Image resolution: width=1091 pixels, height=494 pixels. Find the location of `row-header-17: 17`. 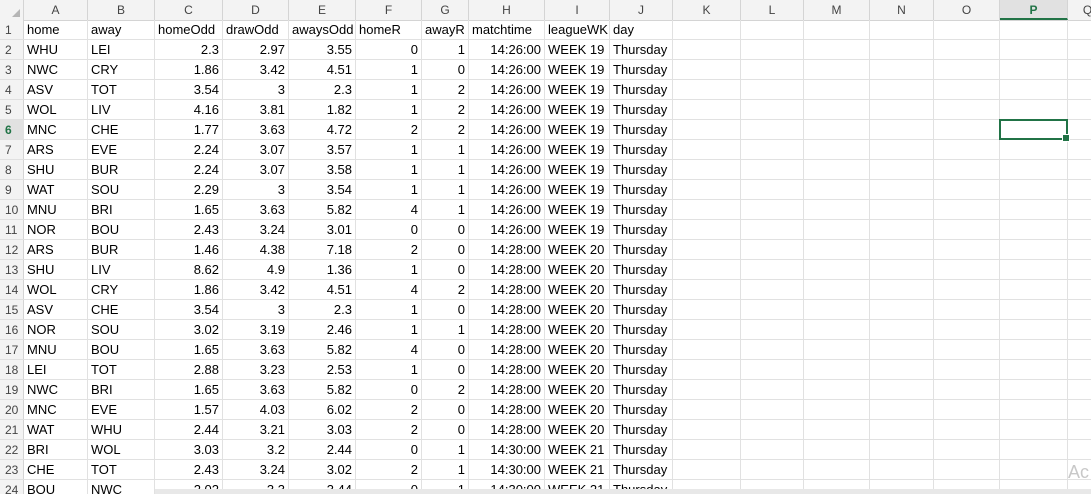

row-header-17: 17 is located at coordinates (12, 350).